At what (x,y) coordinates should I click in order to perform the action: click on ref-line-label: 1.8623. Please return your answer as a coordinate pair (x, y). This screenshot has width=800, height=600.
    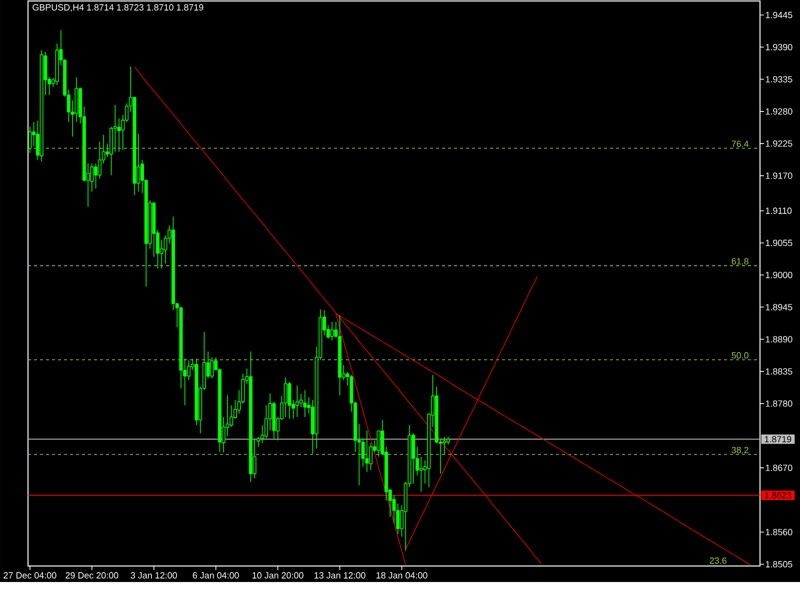
    Looking at the image, I should click on (778, 495).